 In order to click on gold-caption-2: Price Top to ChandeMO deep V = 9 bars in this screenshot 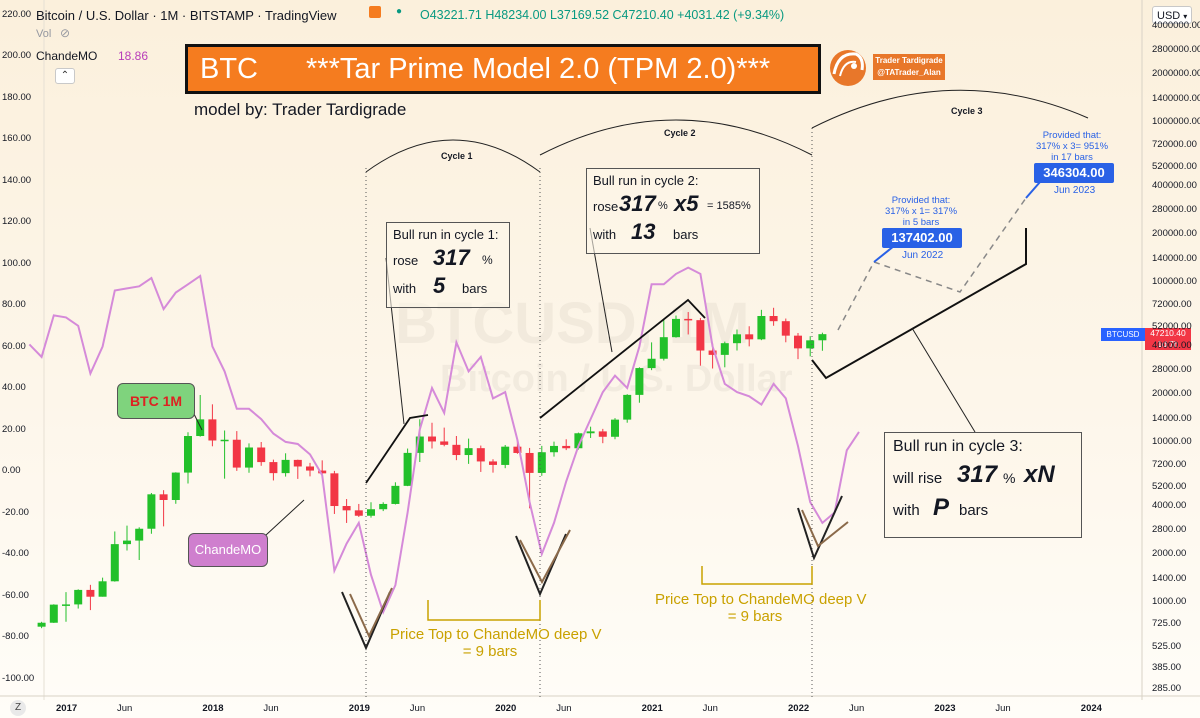, I will do `click(761, 608)`.